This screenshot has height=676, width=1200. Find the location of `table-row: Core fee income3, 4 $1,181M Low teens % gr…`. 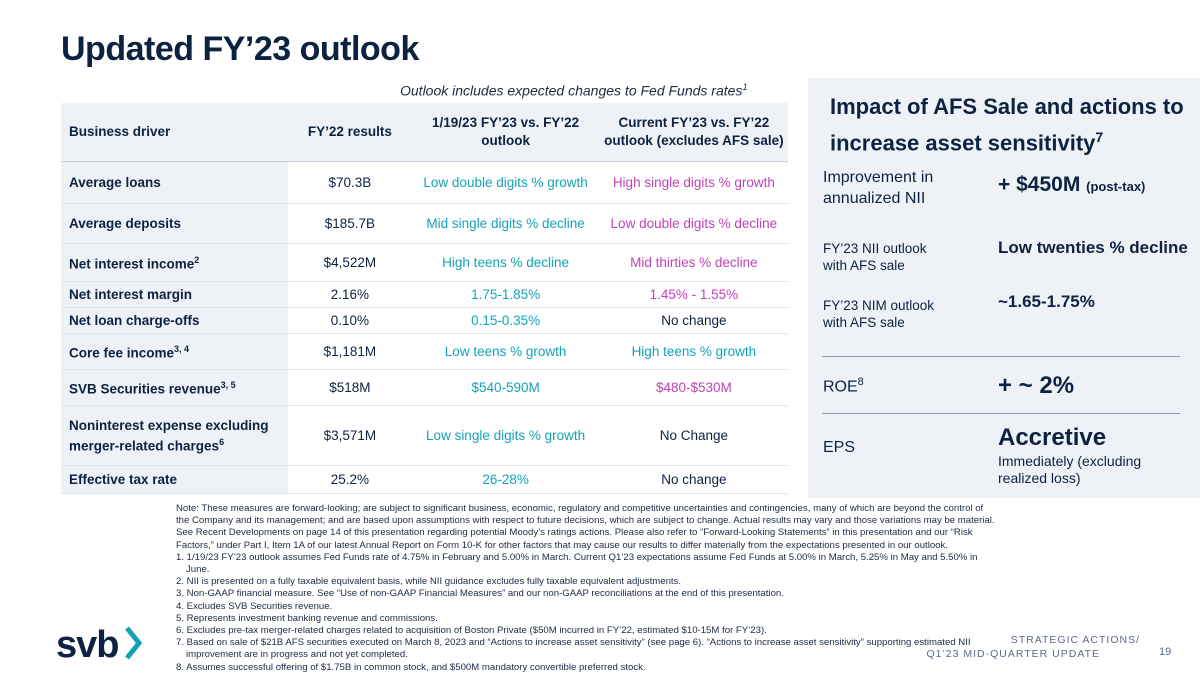

table-row: Core fee income3, 4 $1,181M Low teens % gr… is located at coordinates (424, 351).